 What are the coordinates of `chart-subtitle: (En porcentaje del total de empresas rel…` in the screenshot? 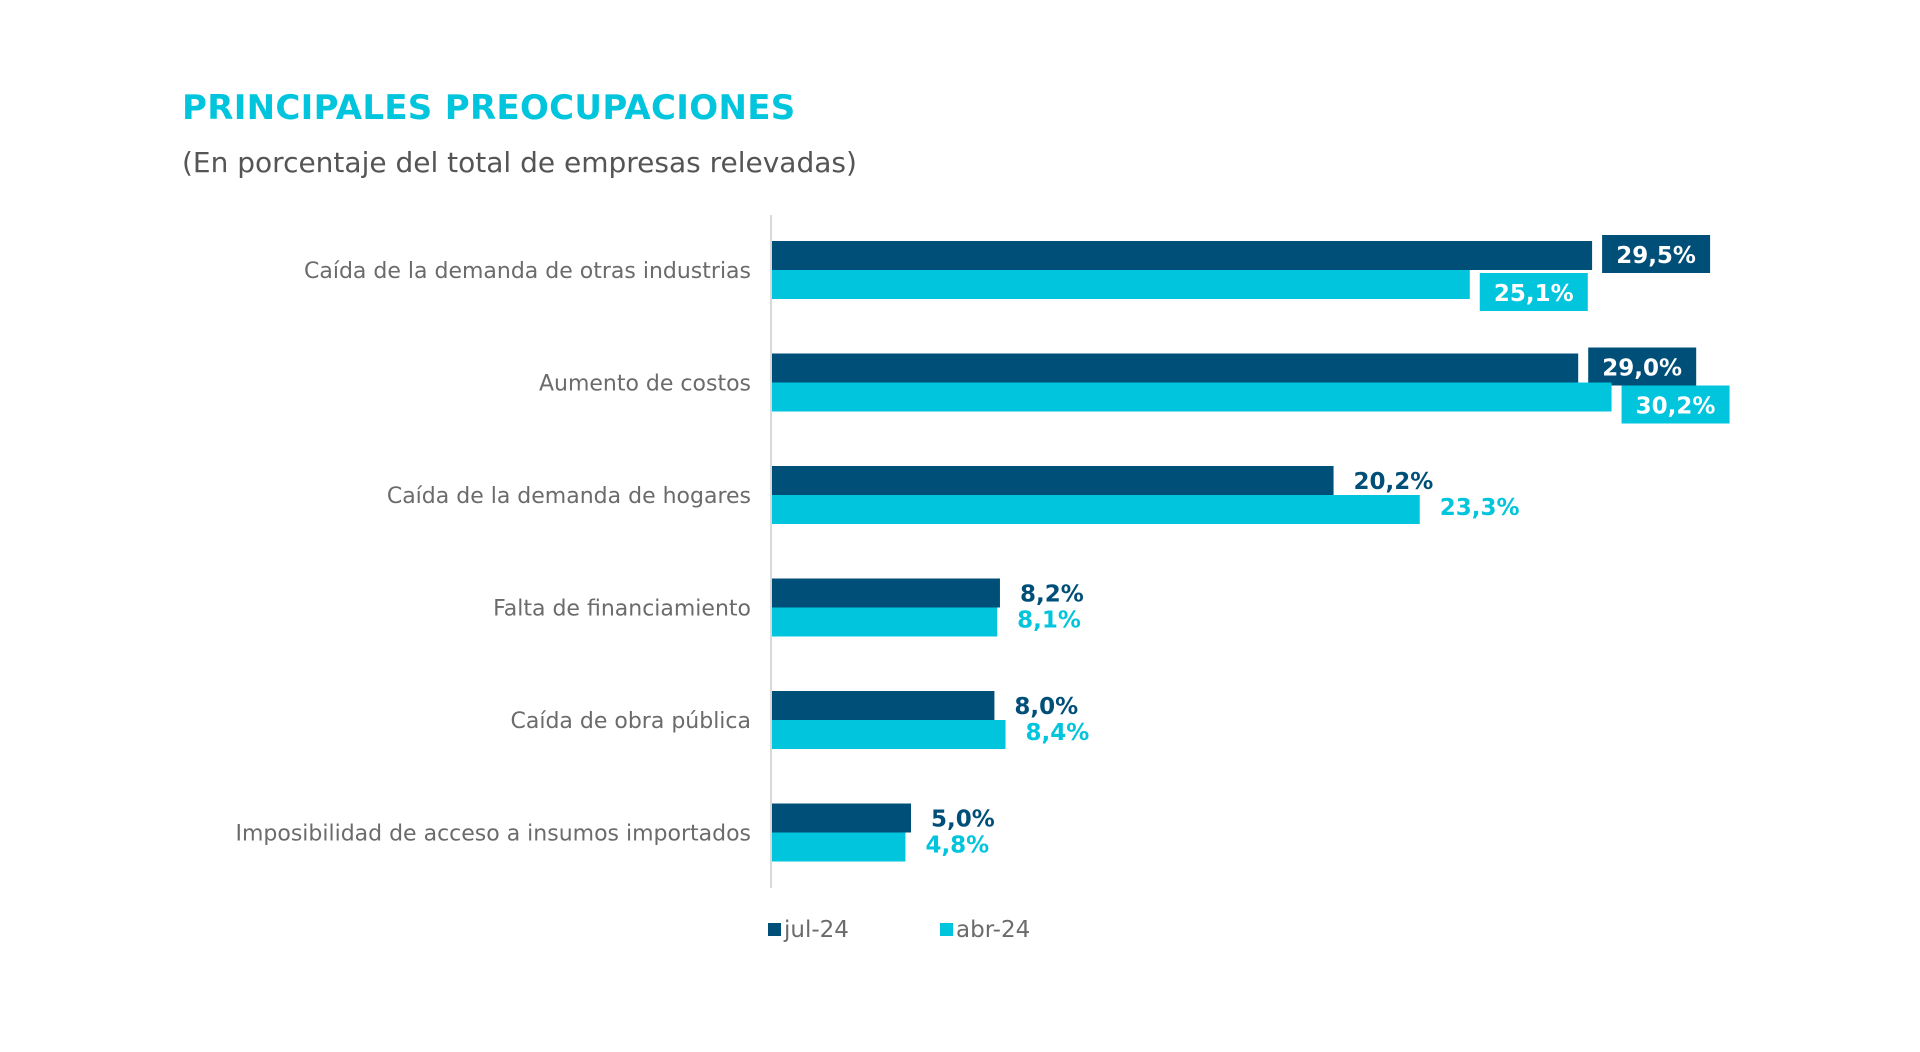 It's located at (519, 162).